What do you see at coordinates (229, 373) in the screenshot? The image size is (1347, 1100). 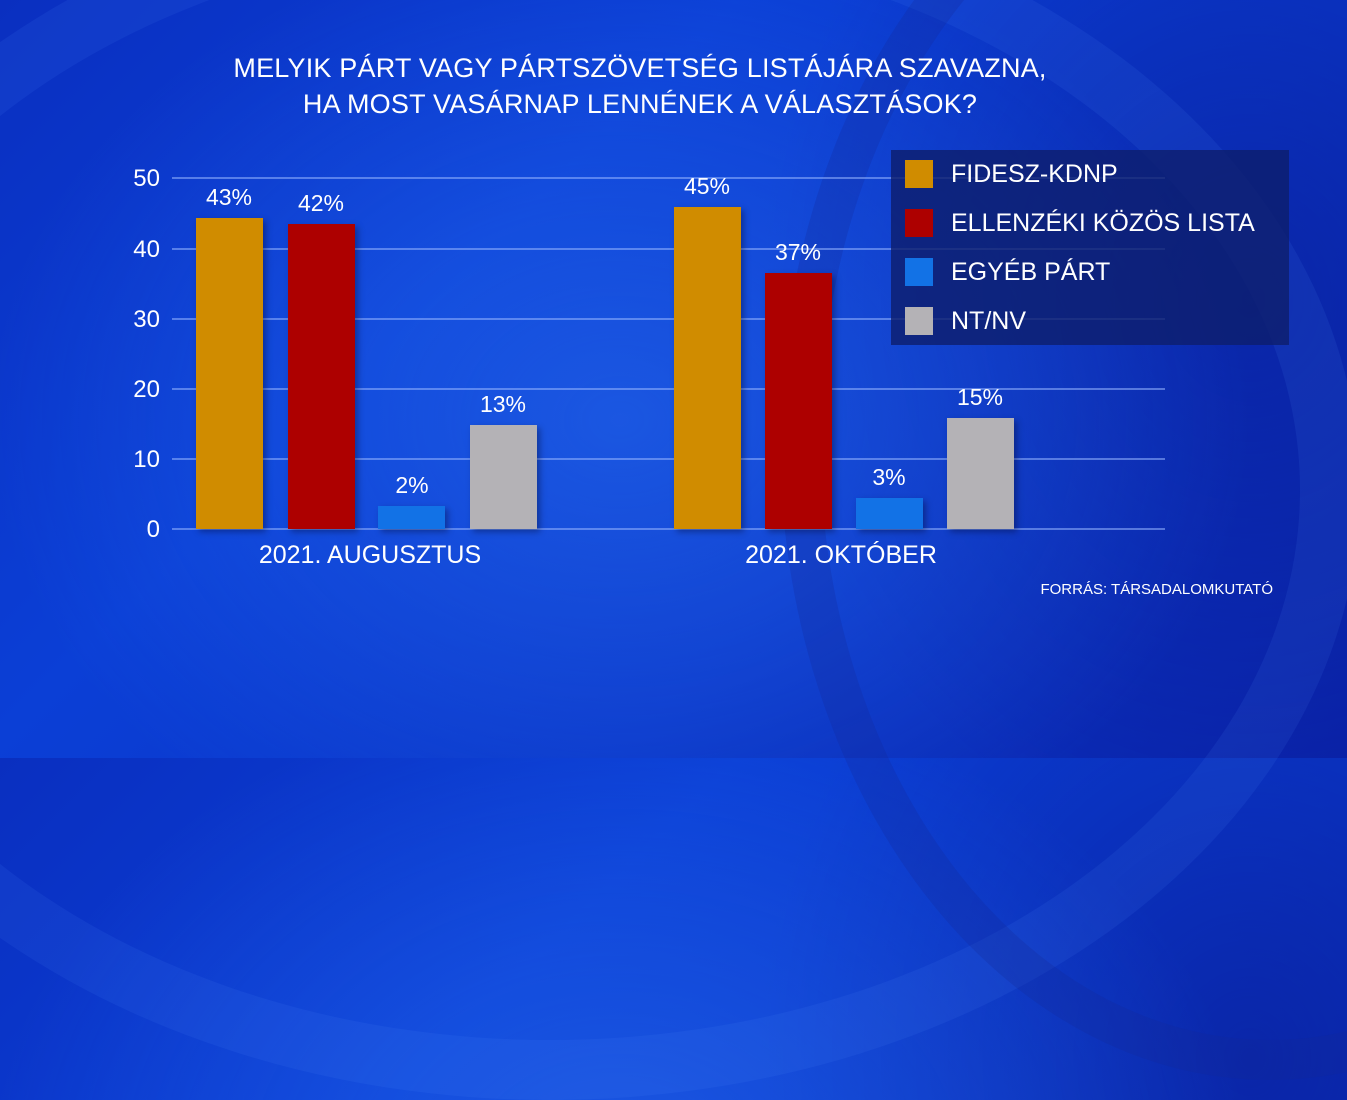 I see `bar-aug-fidesz` at bounding box center [229, 373].